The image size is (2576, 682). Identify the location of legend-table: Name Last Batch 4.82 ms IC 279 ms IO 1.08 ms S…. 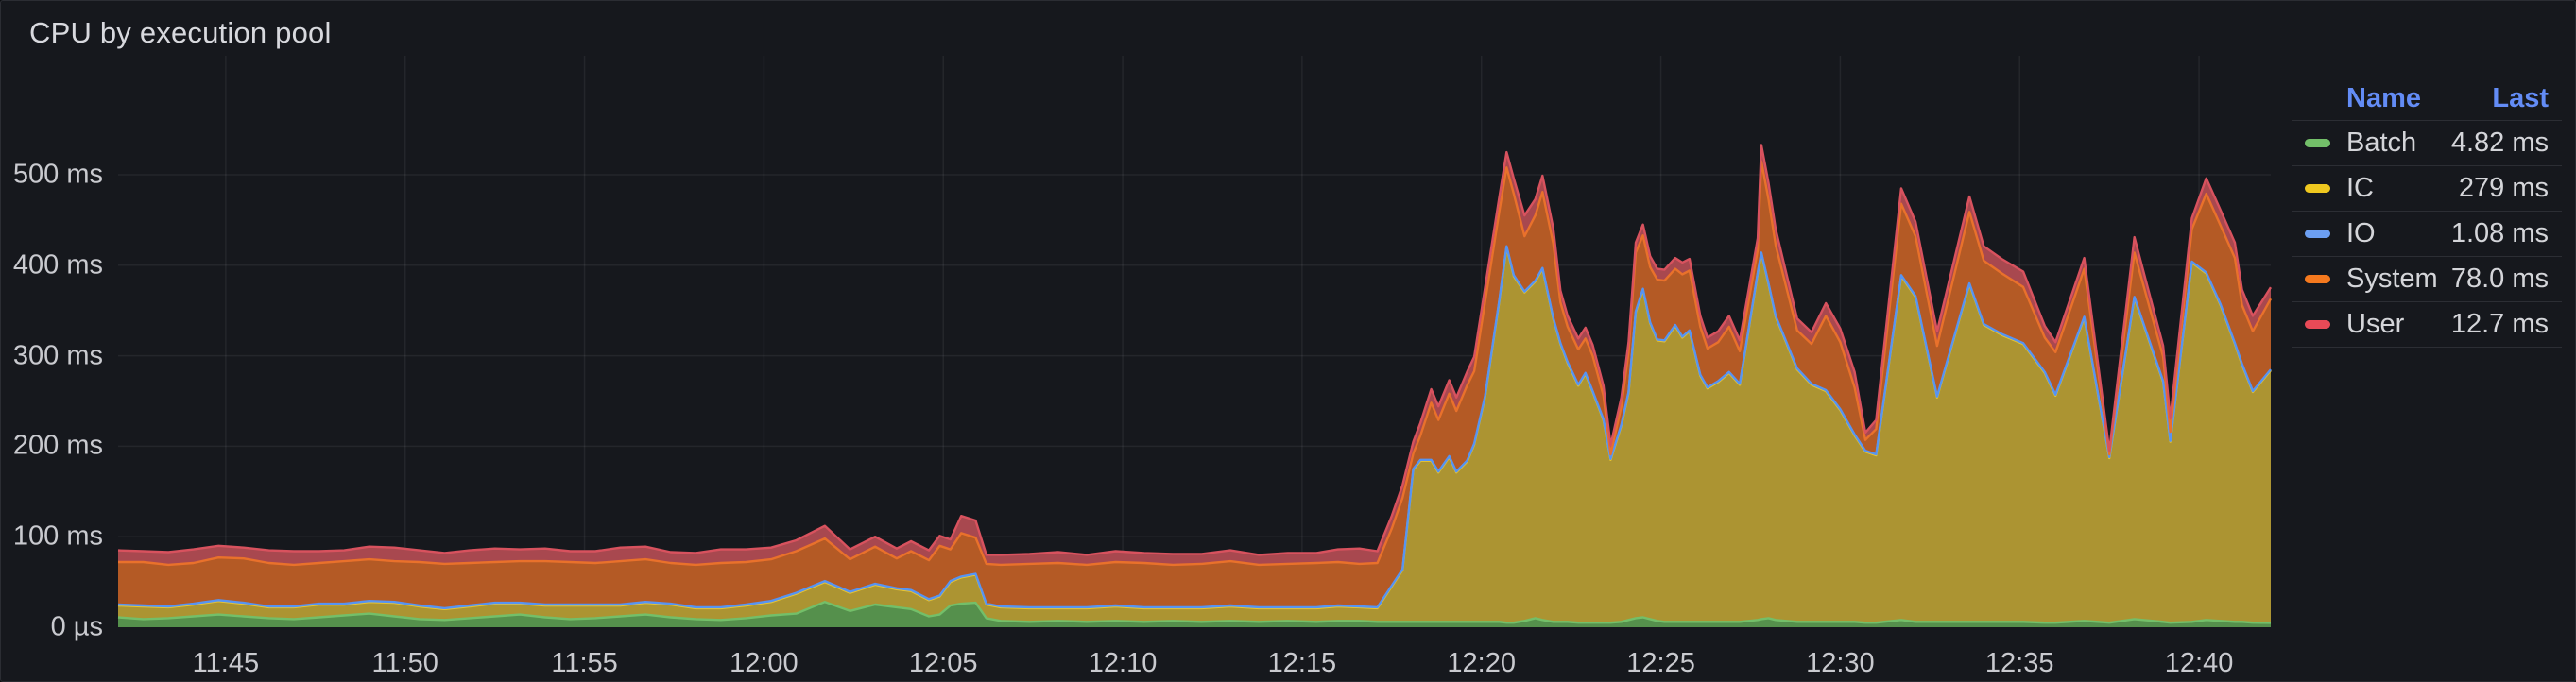
(2427, 212).